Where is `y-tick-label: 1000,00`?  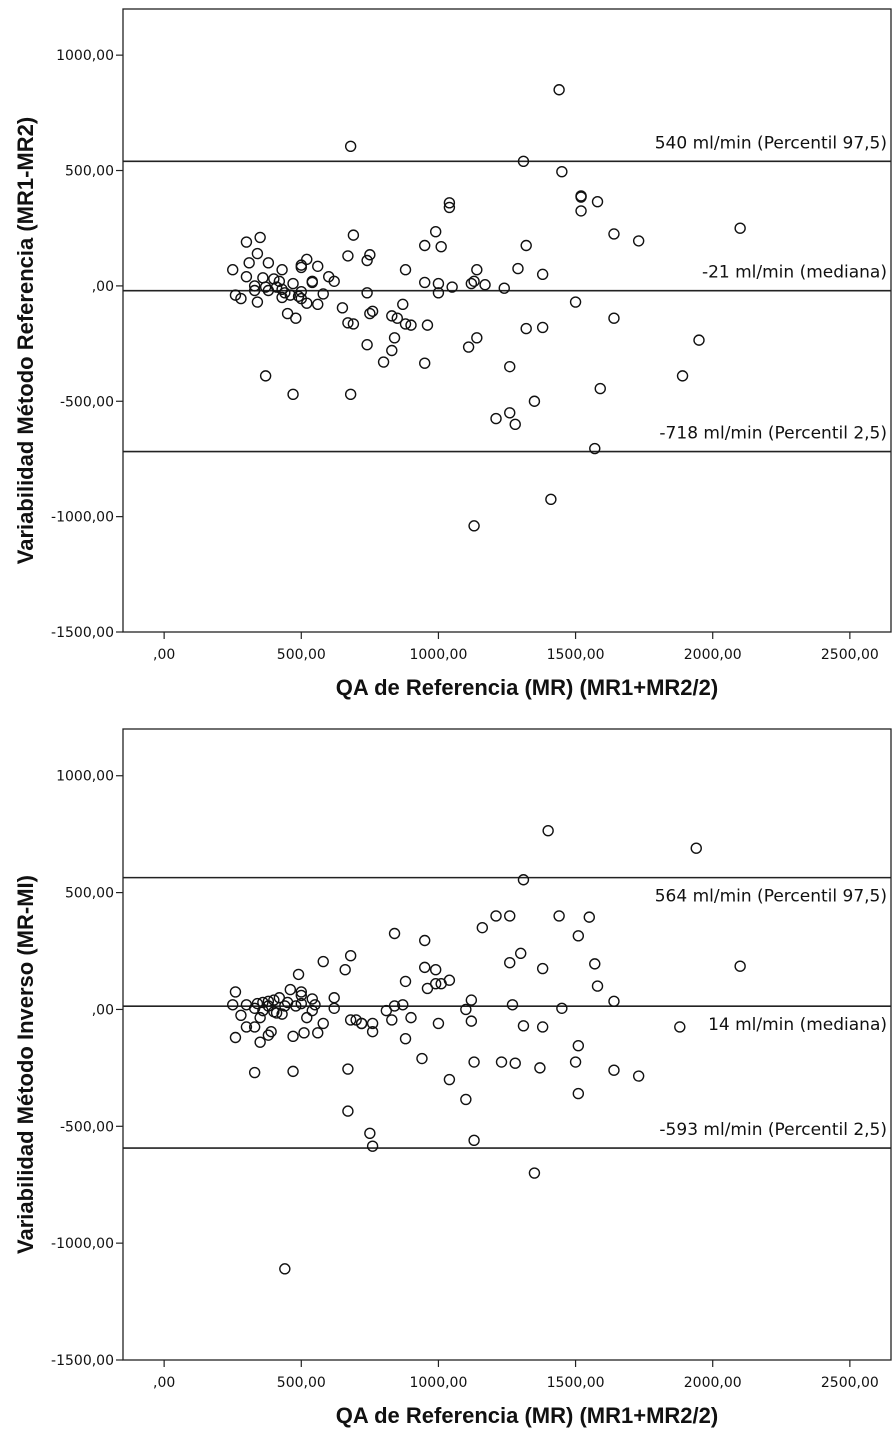 y-tick-label: 1000,00 is located at coordinates (85, 777).